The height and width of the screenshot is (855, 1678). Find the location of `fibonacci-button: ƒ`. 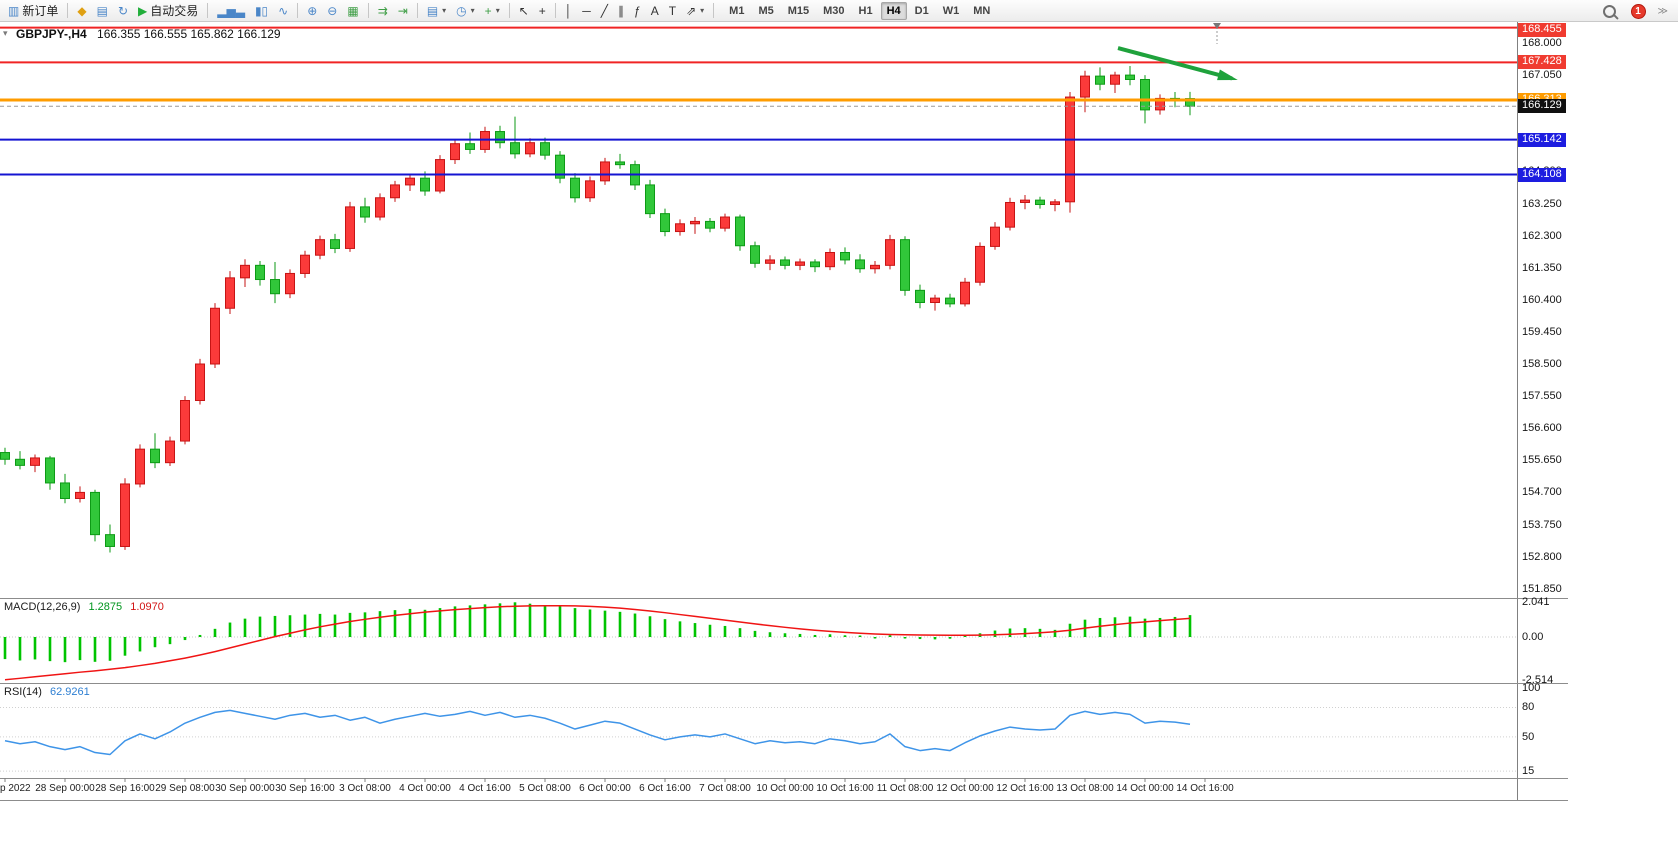

fibonacci-button: ƒ is located at coordinates (637, 11).